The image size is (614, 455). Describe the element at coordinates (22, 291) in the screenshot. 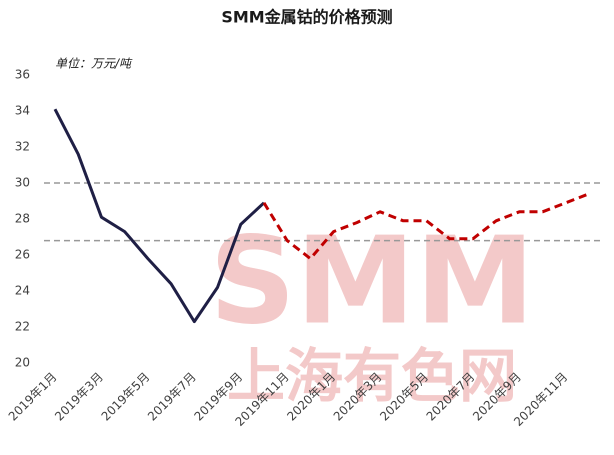

I see `y-tick-label: 24` at that location.